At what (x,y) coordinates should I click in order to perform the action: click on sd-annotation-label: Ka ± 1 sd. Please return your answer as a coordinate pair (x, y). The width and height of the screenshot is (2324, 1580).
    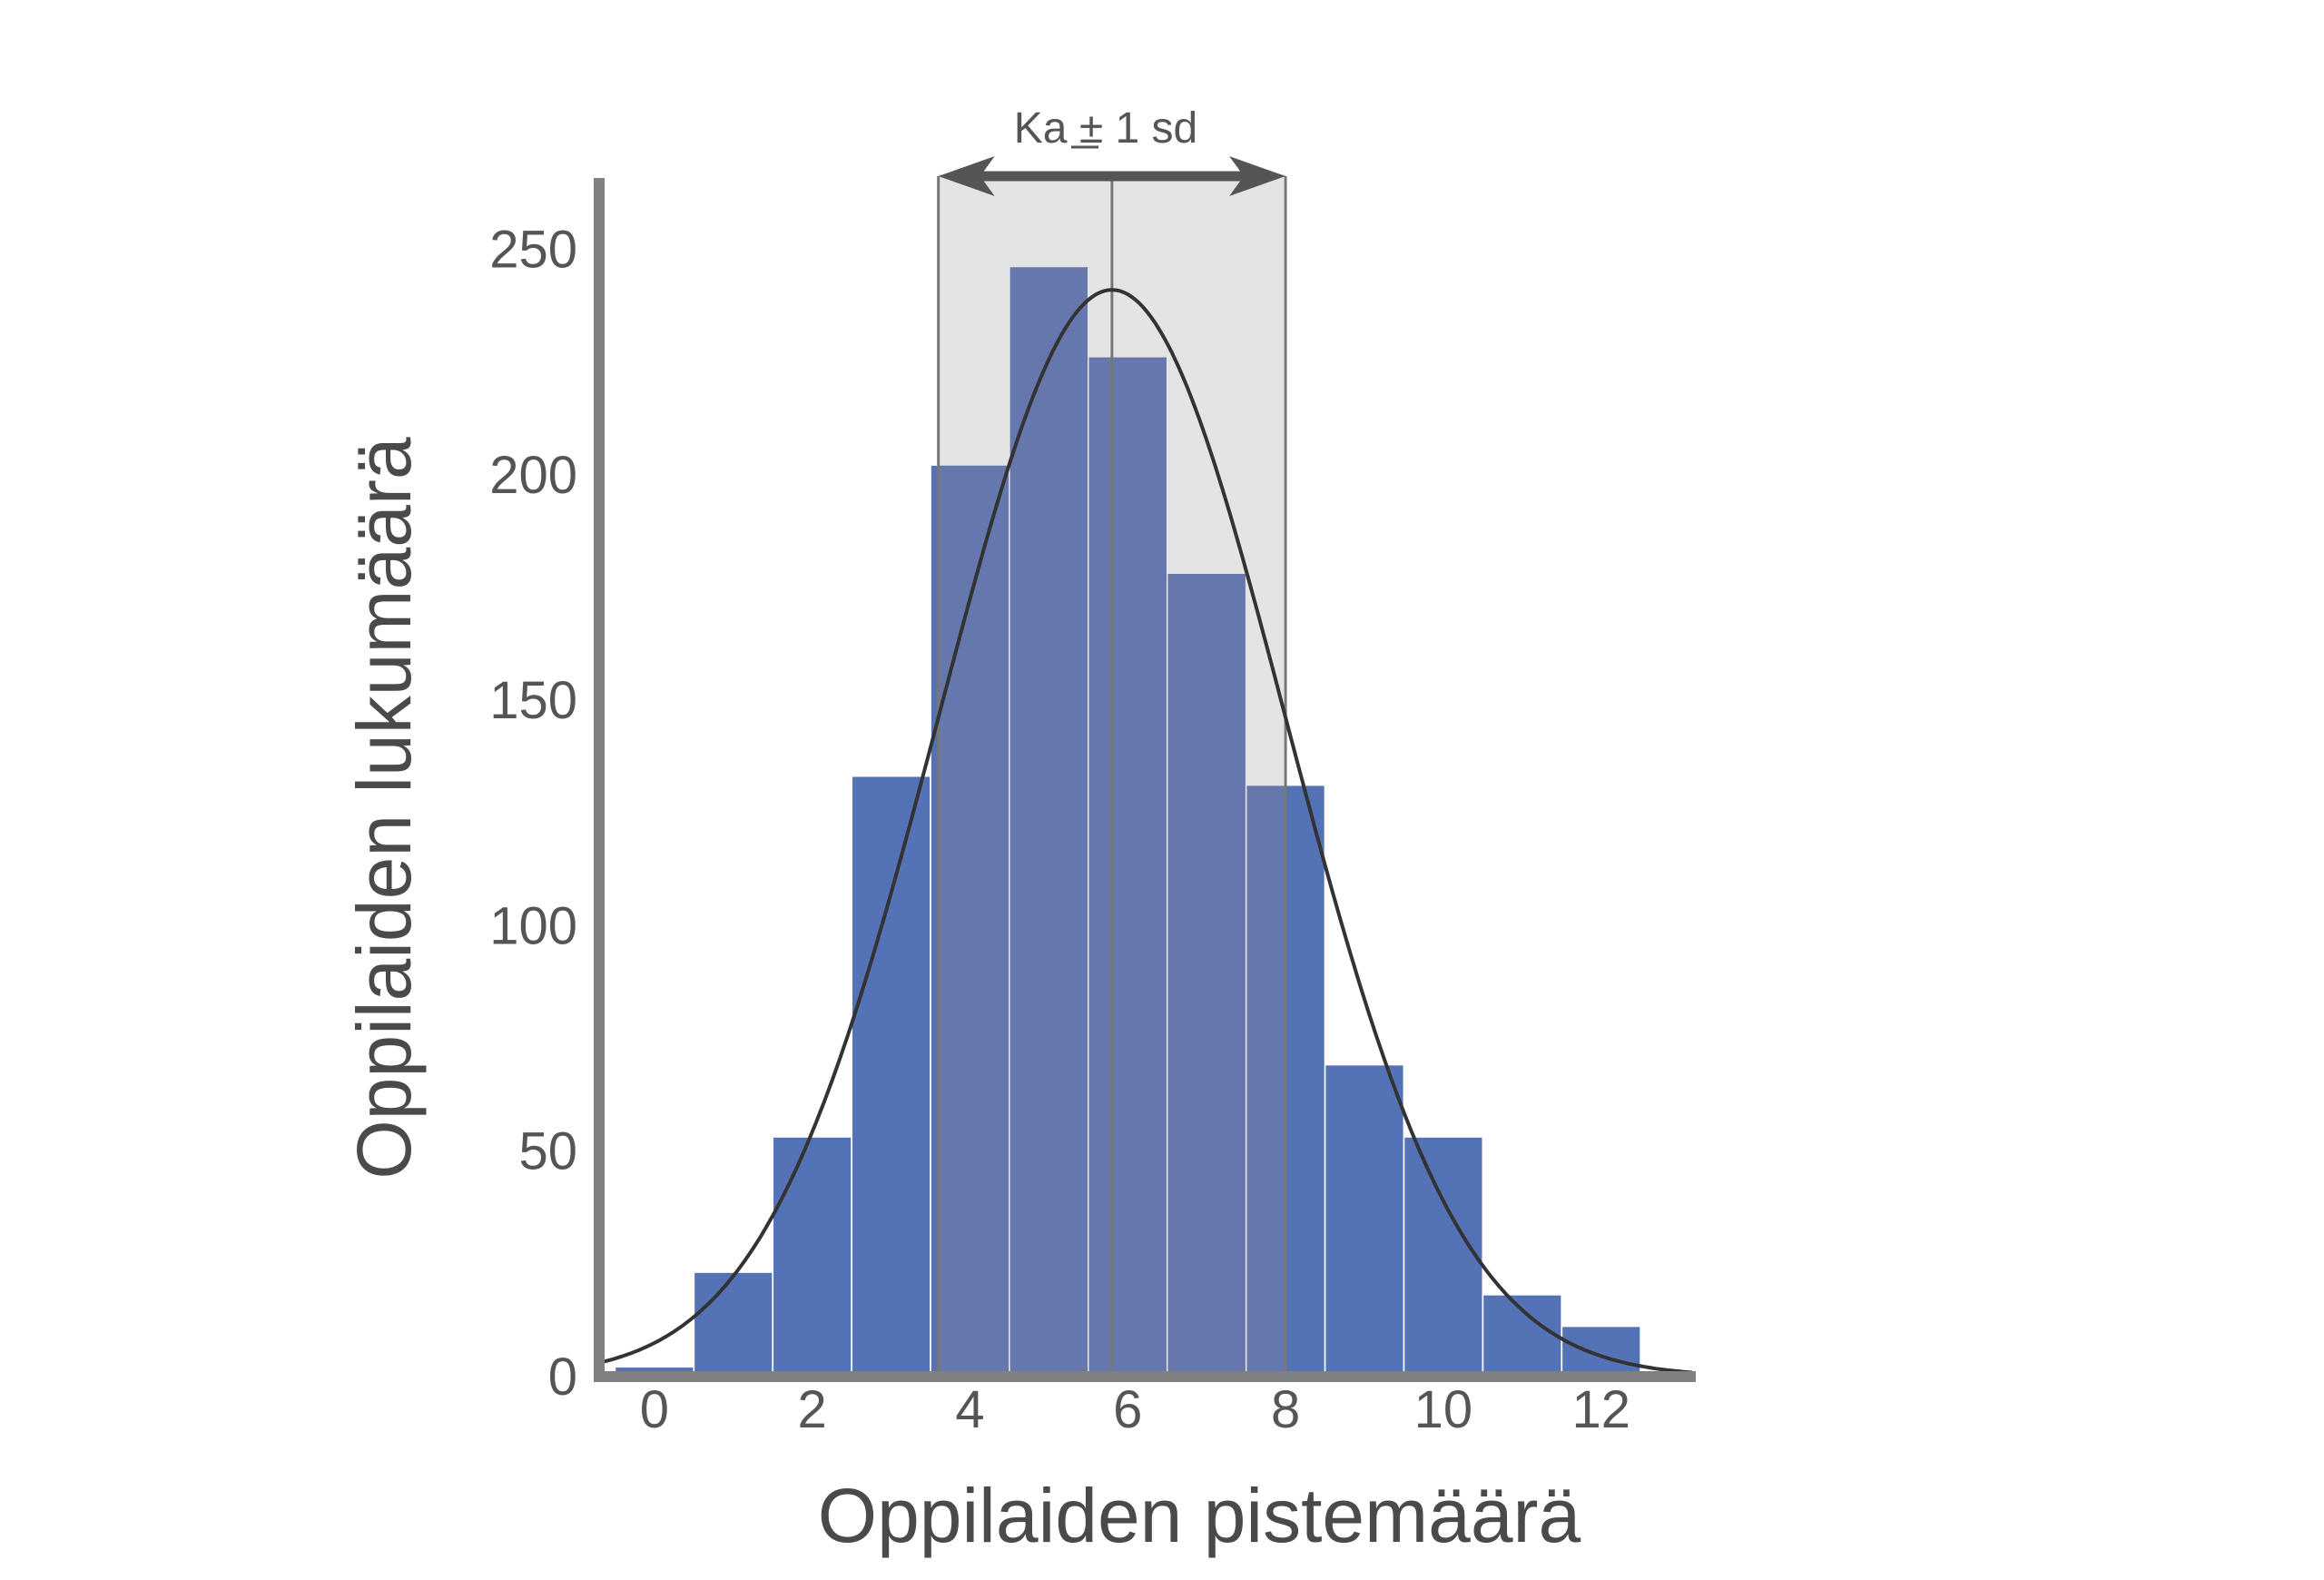
    Looking at the image, I should click on (1105, 128).